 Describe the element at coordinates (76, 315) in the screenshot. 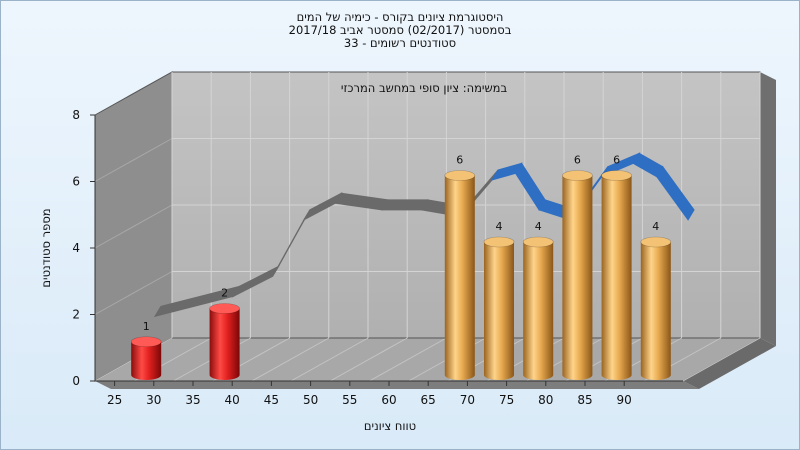

I see `y-tick-label: 2` at that location.